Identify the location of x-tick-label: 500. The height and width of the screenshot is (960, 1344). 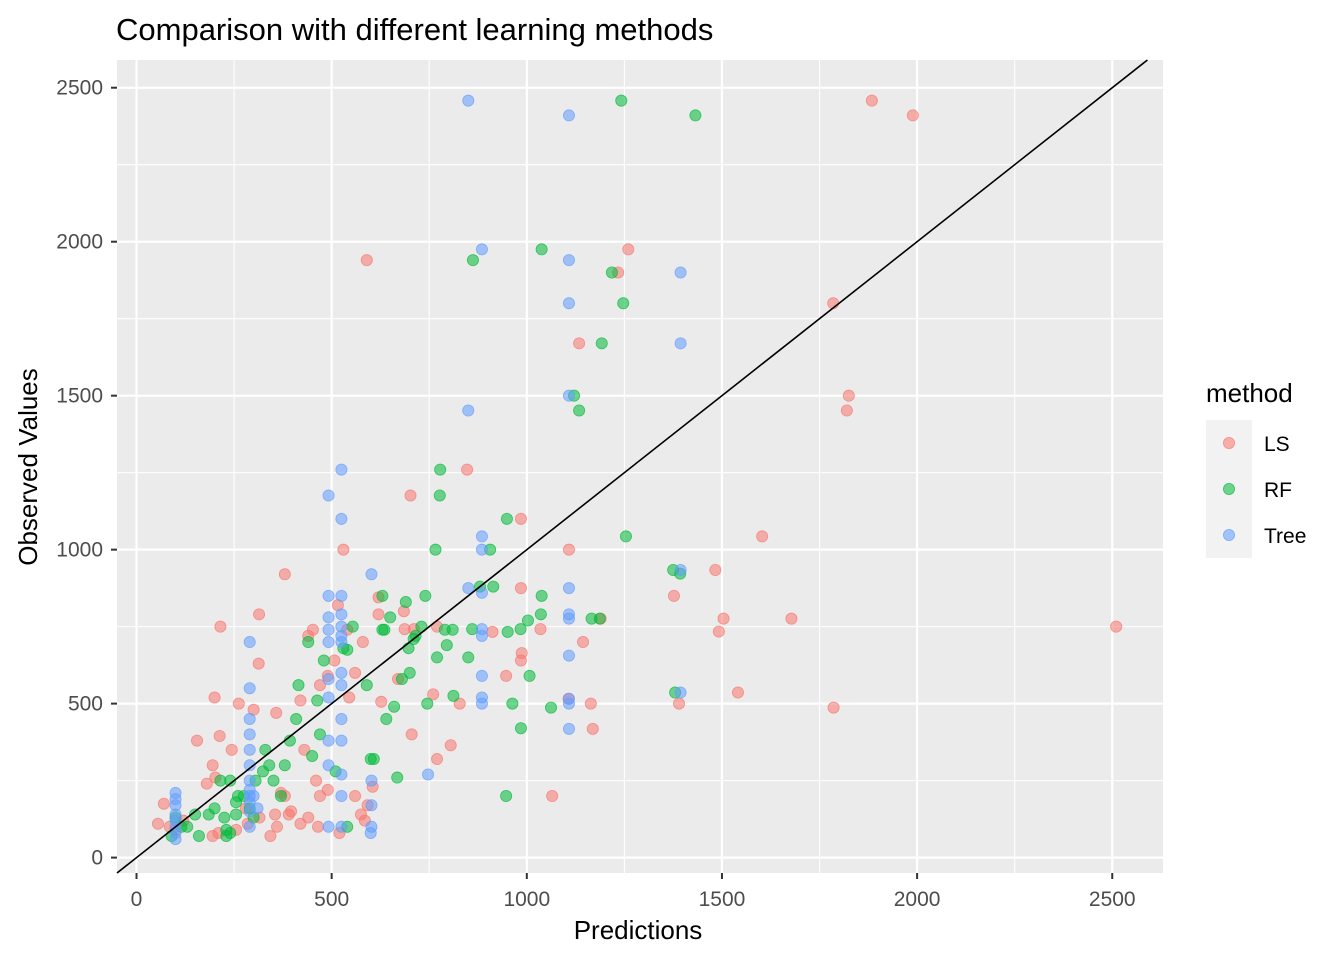
(331, 899).